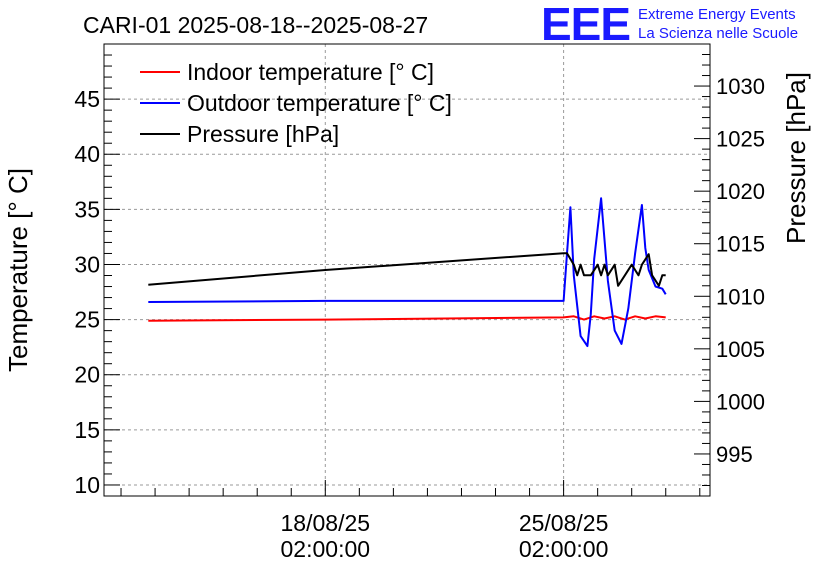  I want to click on y2-tick-label: 1030, so click(740, 86).